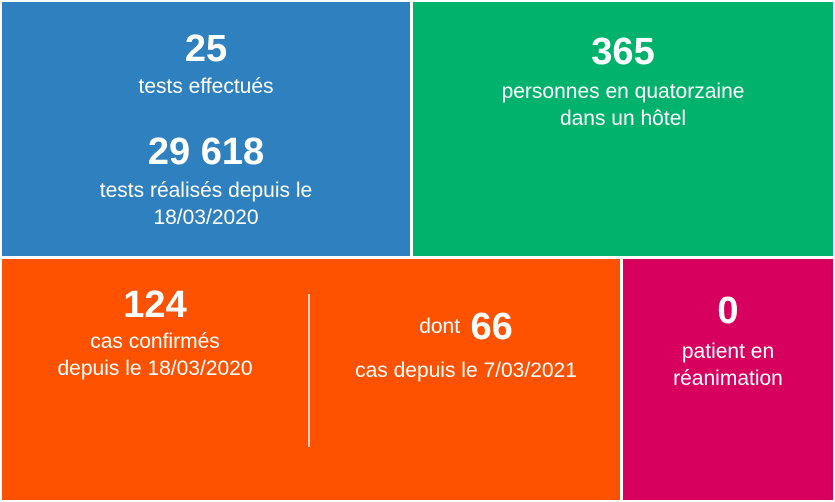 The height and width of the screenshot is (502, 835). I want to click on recent-cases-value: 66, so click(491, 327).